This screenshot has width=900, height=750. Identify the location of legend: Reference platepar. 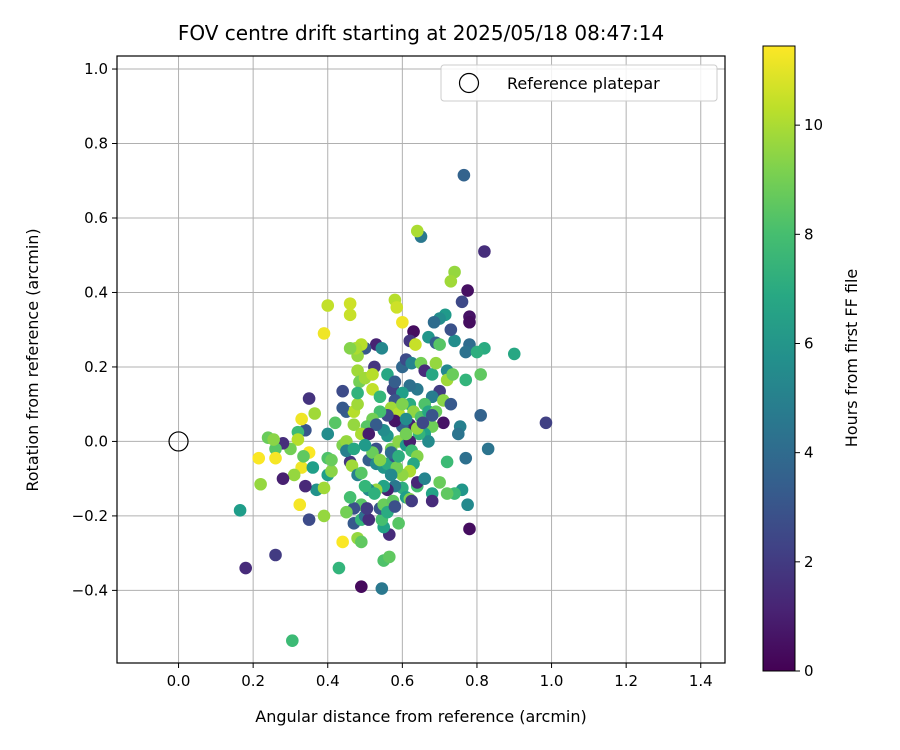
(579, 83).